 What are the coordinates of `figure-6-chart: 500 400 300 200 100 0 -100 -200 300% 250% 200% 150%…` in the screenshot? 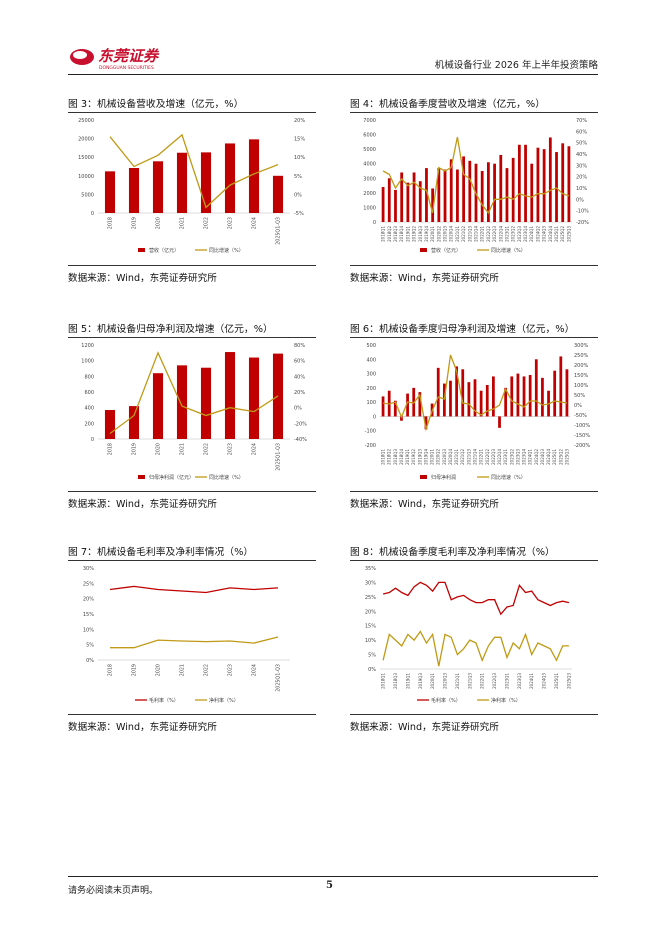 It's located at (478, 412).